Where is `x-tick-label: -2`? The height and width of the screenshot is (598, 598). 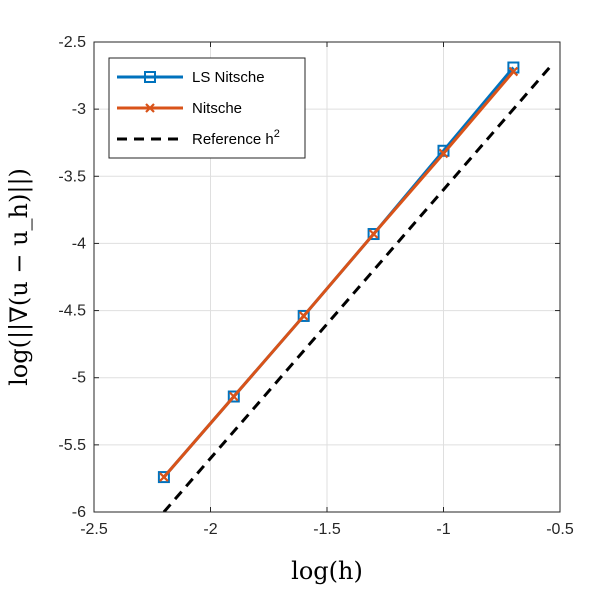
x-tick-label: -2 is located at coordinates (210, 529).